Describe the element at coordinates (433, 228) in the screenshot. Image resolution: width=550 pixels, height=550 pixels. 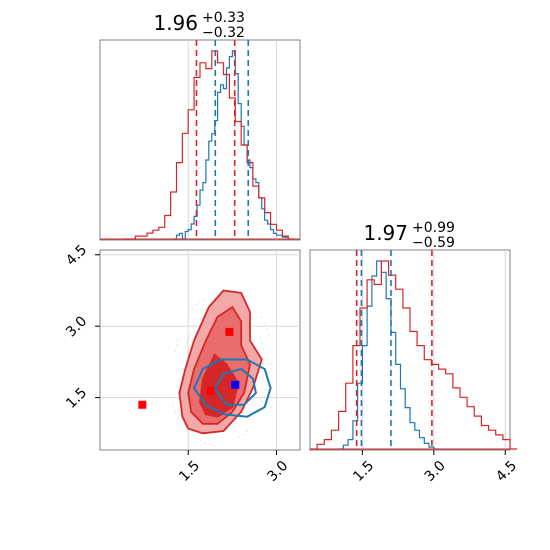
I see `hist-param2-title-sup: +0.99` at that location.